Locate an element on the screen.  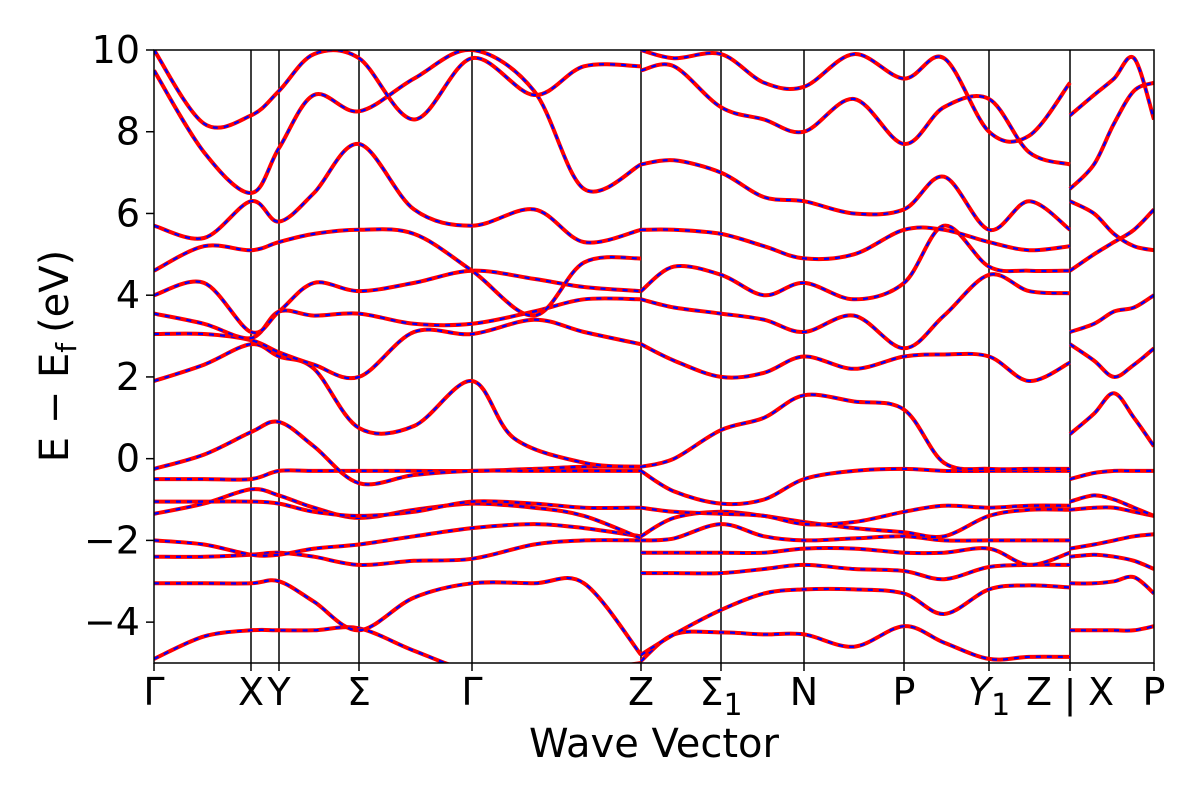
y-axis-label: E − Ef (eV) is located at coordinates (57, 356).